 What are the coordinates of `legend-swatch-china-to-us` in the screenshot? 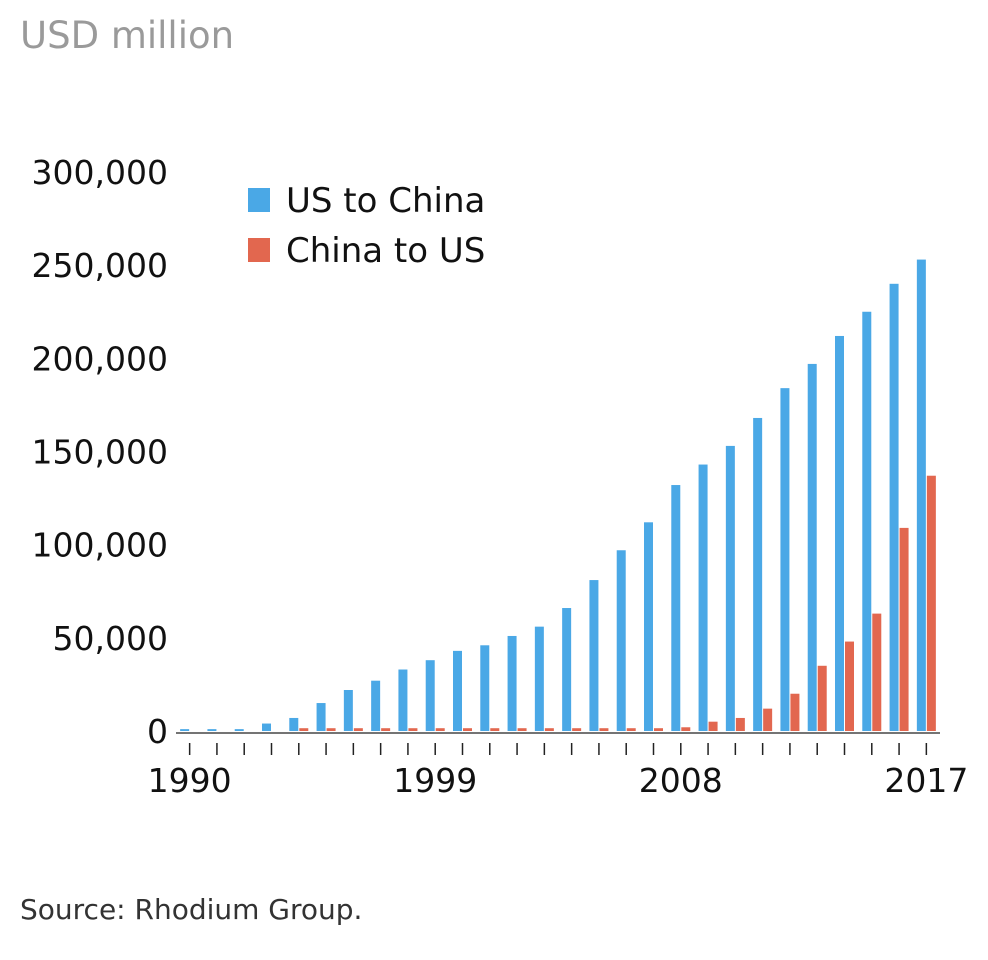 It's located at (259, 250).